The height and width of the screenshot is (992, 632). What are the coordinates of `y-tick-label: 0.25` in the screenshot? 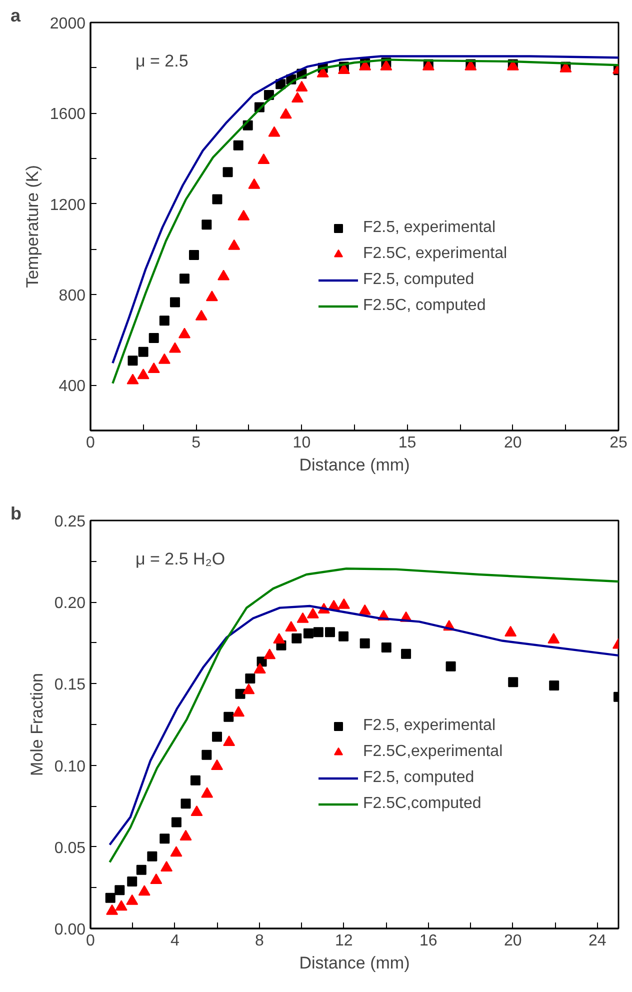 It's located at (70, 522).